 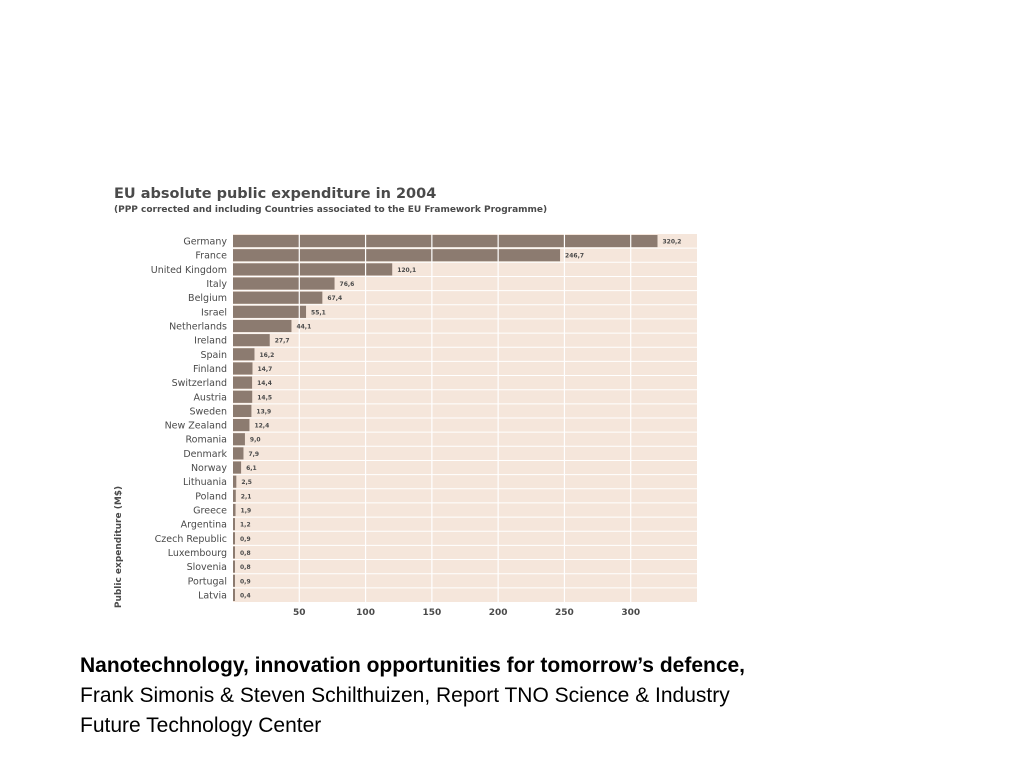 What do you see at coordinates (205, 482) in the screenshot?
I see `category-label: Lithuania` at bounding box center [205, 482].